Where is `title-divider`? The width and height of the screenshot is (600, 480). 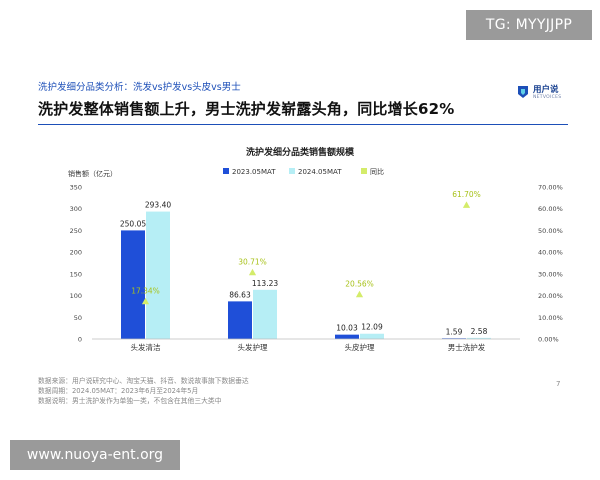 title-divider is located at coordinates (303, 124).